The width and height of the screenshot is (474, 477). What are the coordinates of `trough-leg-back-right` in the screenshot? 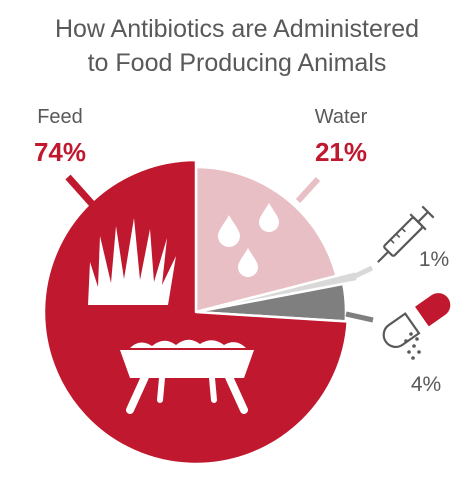 It's located at (213, 389).